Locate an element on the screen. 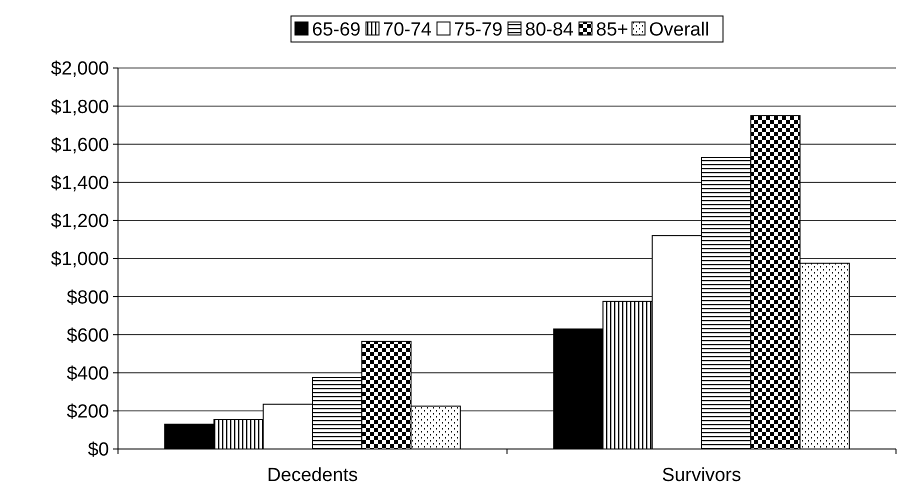  legend-label: 70-74 is located at coordinates (407, 30).